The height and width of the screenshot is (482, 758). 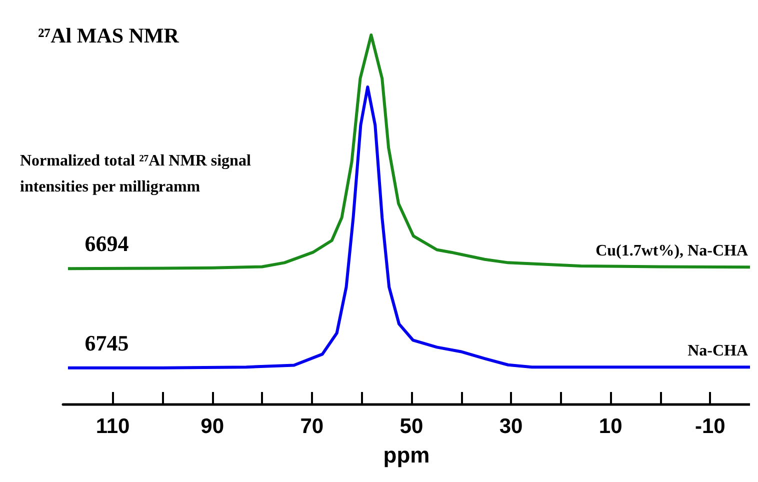 I want to click on x-tick-label: 110, so click(x=113, y=426).